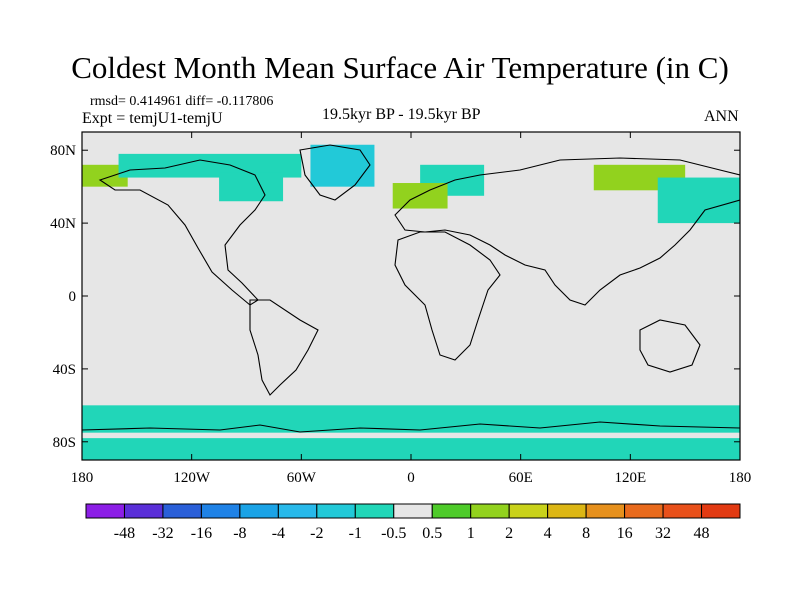  Describe the element at coordinates (471, 533) in the screenshot. I see `colorbar-label: 1` at that location.